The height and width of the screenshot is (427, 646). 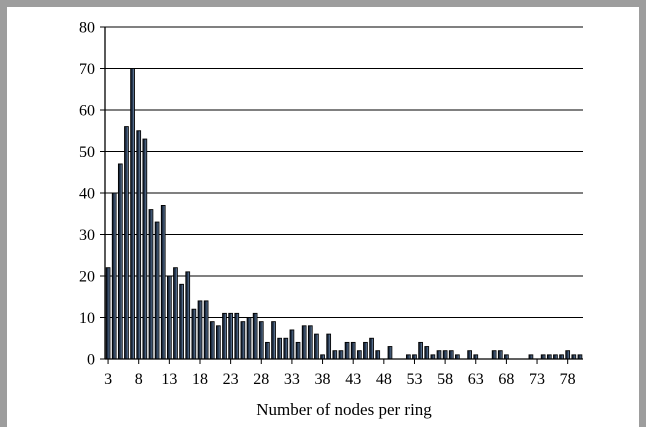 I want to click on x-axis-label: Number of nodes per ring, so click(x=344, y=409).